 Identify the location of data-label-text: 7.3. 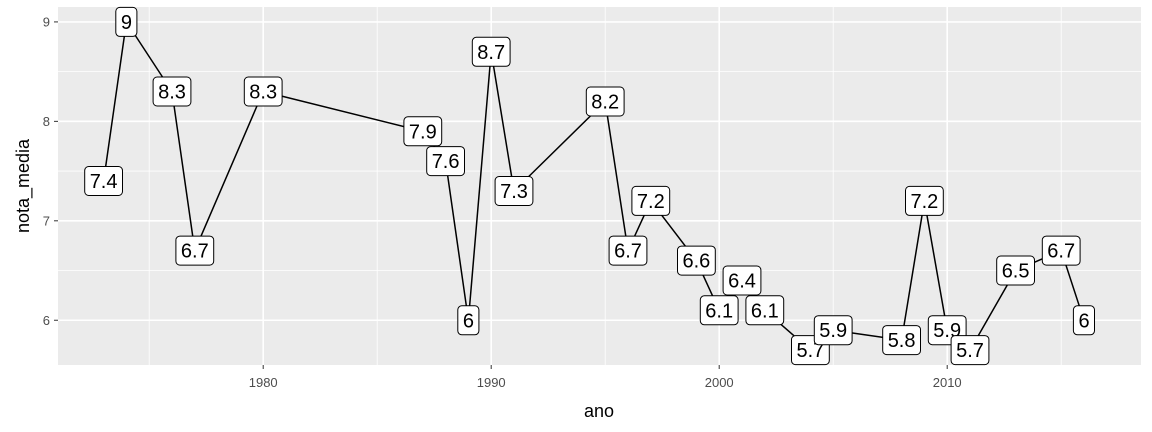
(514, 192).